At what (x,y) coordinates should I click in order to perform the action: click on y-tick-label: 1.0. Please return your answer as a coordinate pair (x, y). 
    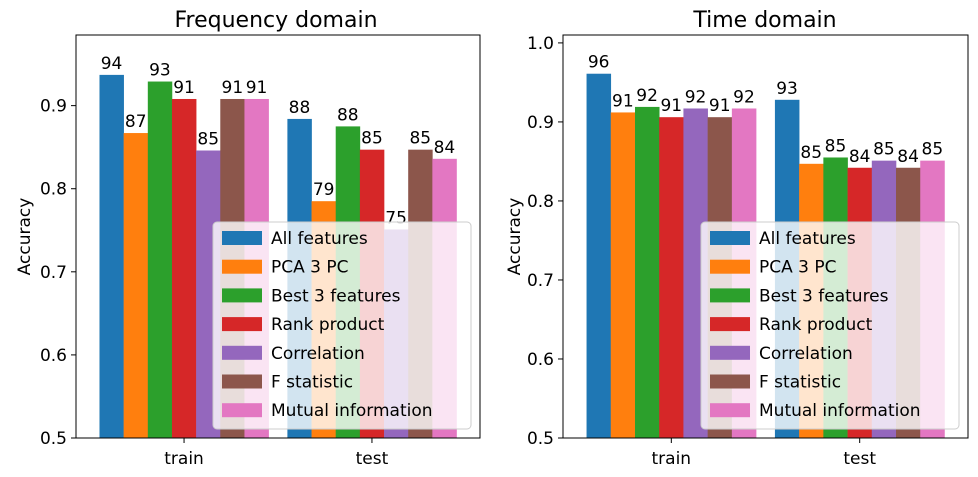
    Looking at the image, I should click on (540, 44).